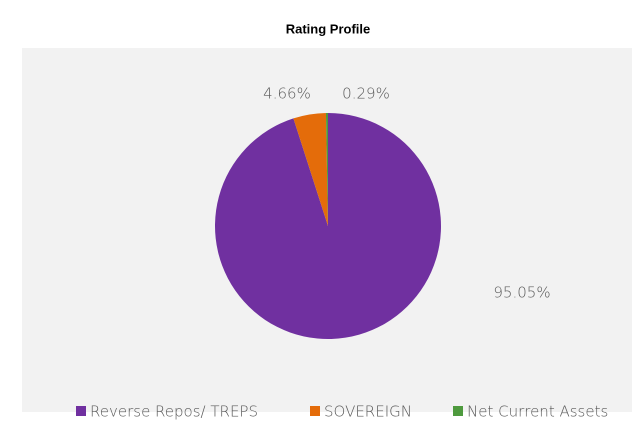 Image resolution: width=636 pixels, height=443 pixels. Describe the element at coordinates (287, 94) in the screenshot. I see `data-label: 4.66%` at that location.